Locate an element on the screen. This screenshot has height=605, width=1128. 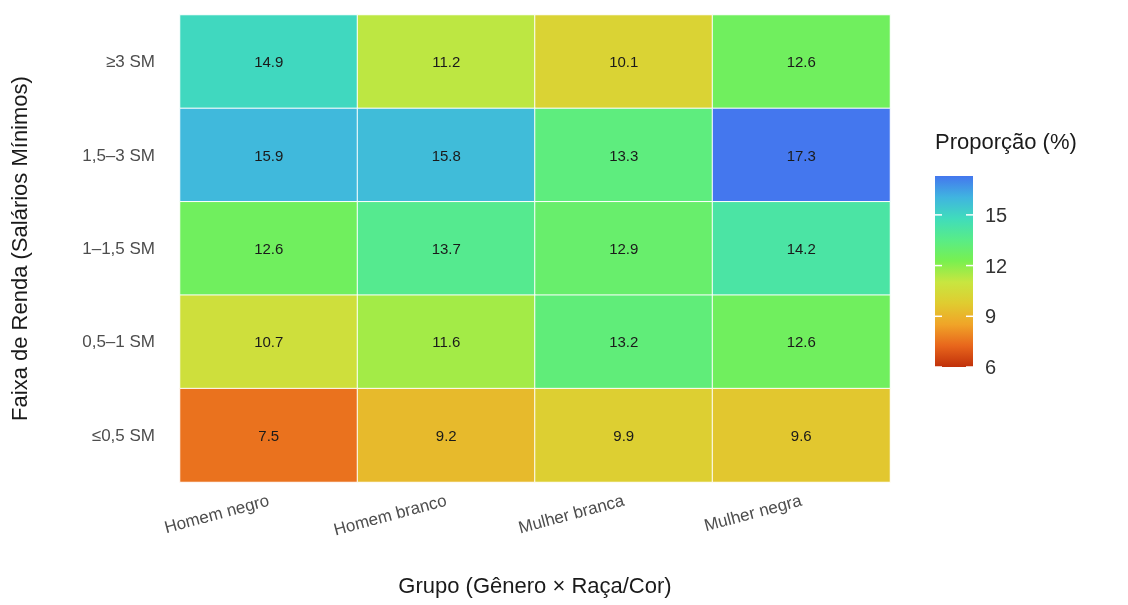
data-label: 10.1 is located at coordinates (624, 62).